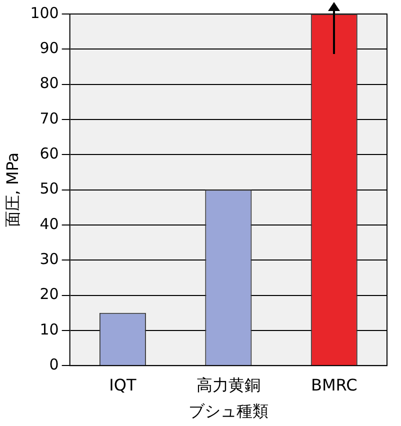 The width and height of the screenshot is (401, 426). I want to click on y-tick-label: 80, so click(49, 83).